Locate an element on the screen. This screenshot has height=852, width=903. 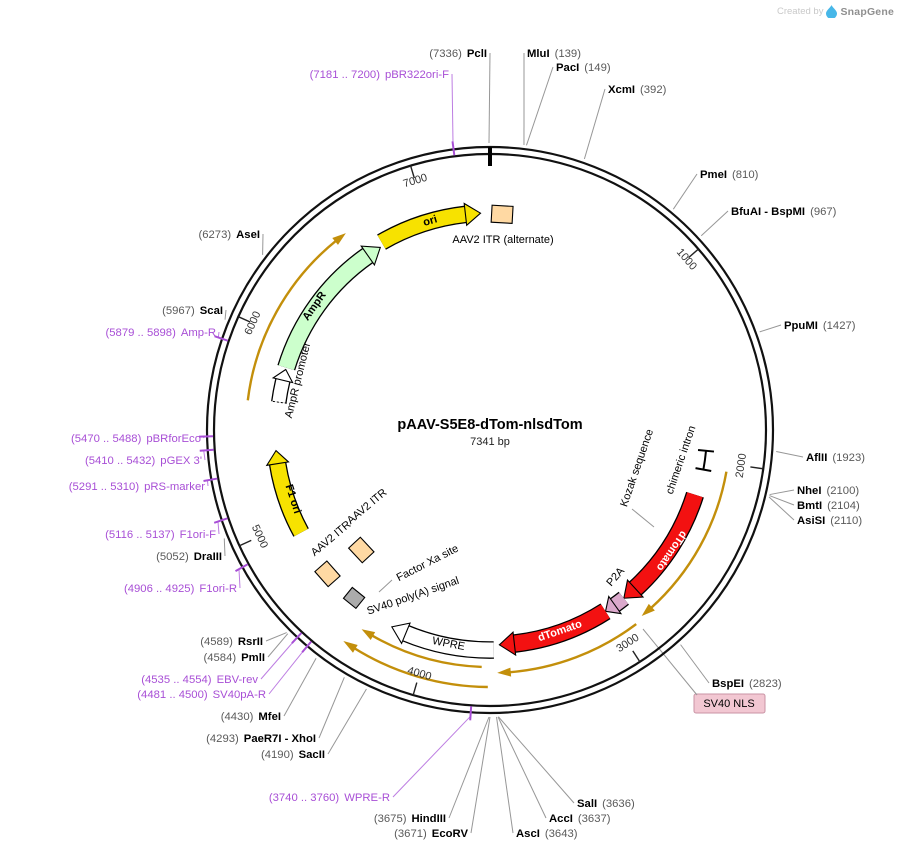
site-label-pcli: (7336) PclI is located at coordinates (458, 54).